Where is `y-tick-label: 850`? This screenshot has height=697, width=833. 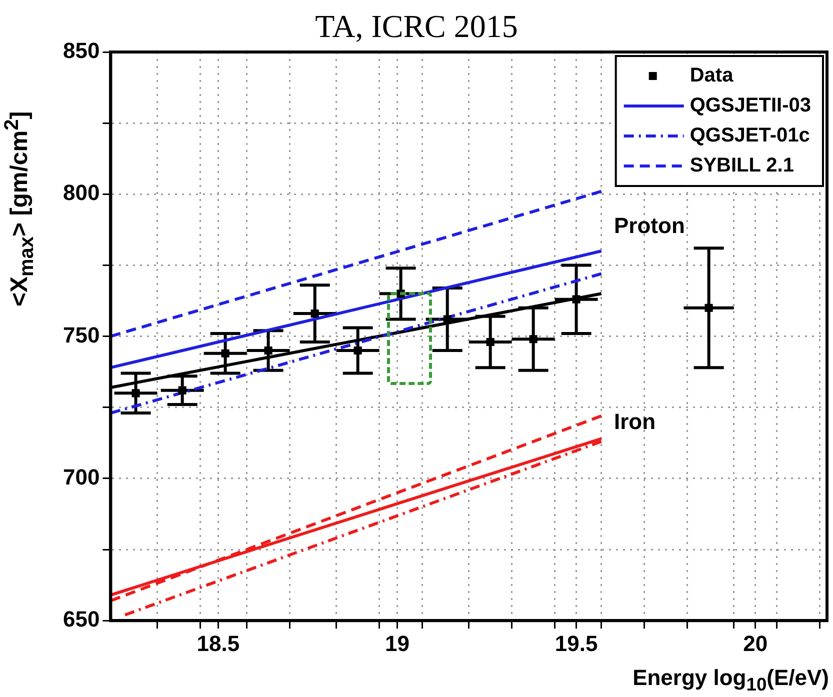 y-tick-label: 850 is located at coordinates (81, 51).